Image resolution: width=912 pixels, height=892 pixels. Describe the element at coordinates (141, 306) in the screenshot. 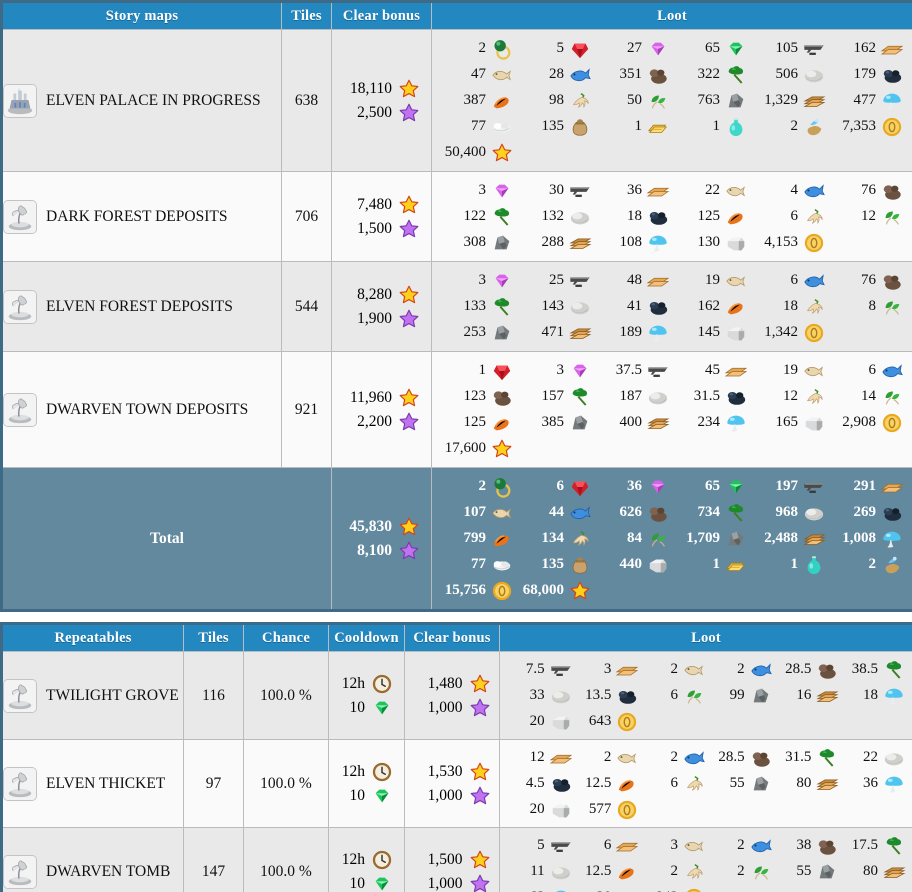

I see `map-name-cell: ELVEN FOREST DEPOSITS` at that location.